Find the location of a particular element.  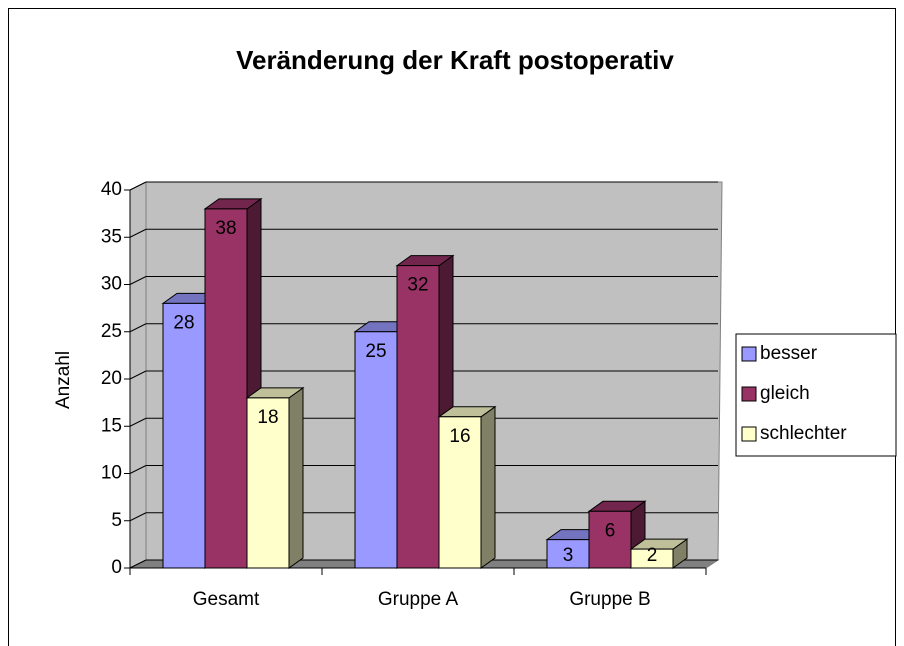

data-label: 32 is located at coordinates (417, 285).